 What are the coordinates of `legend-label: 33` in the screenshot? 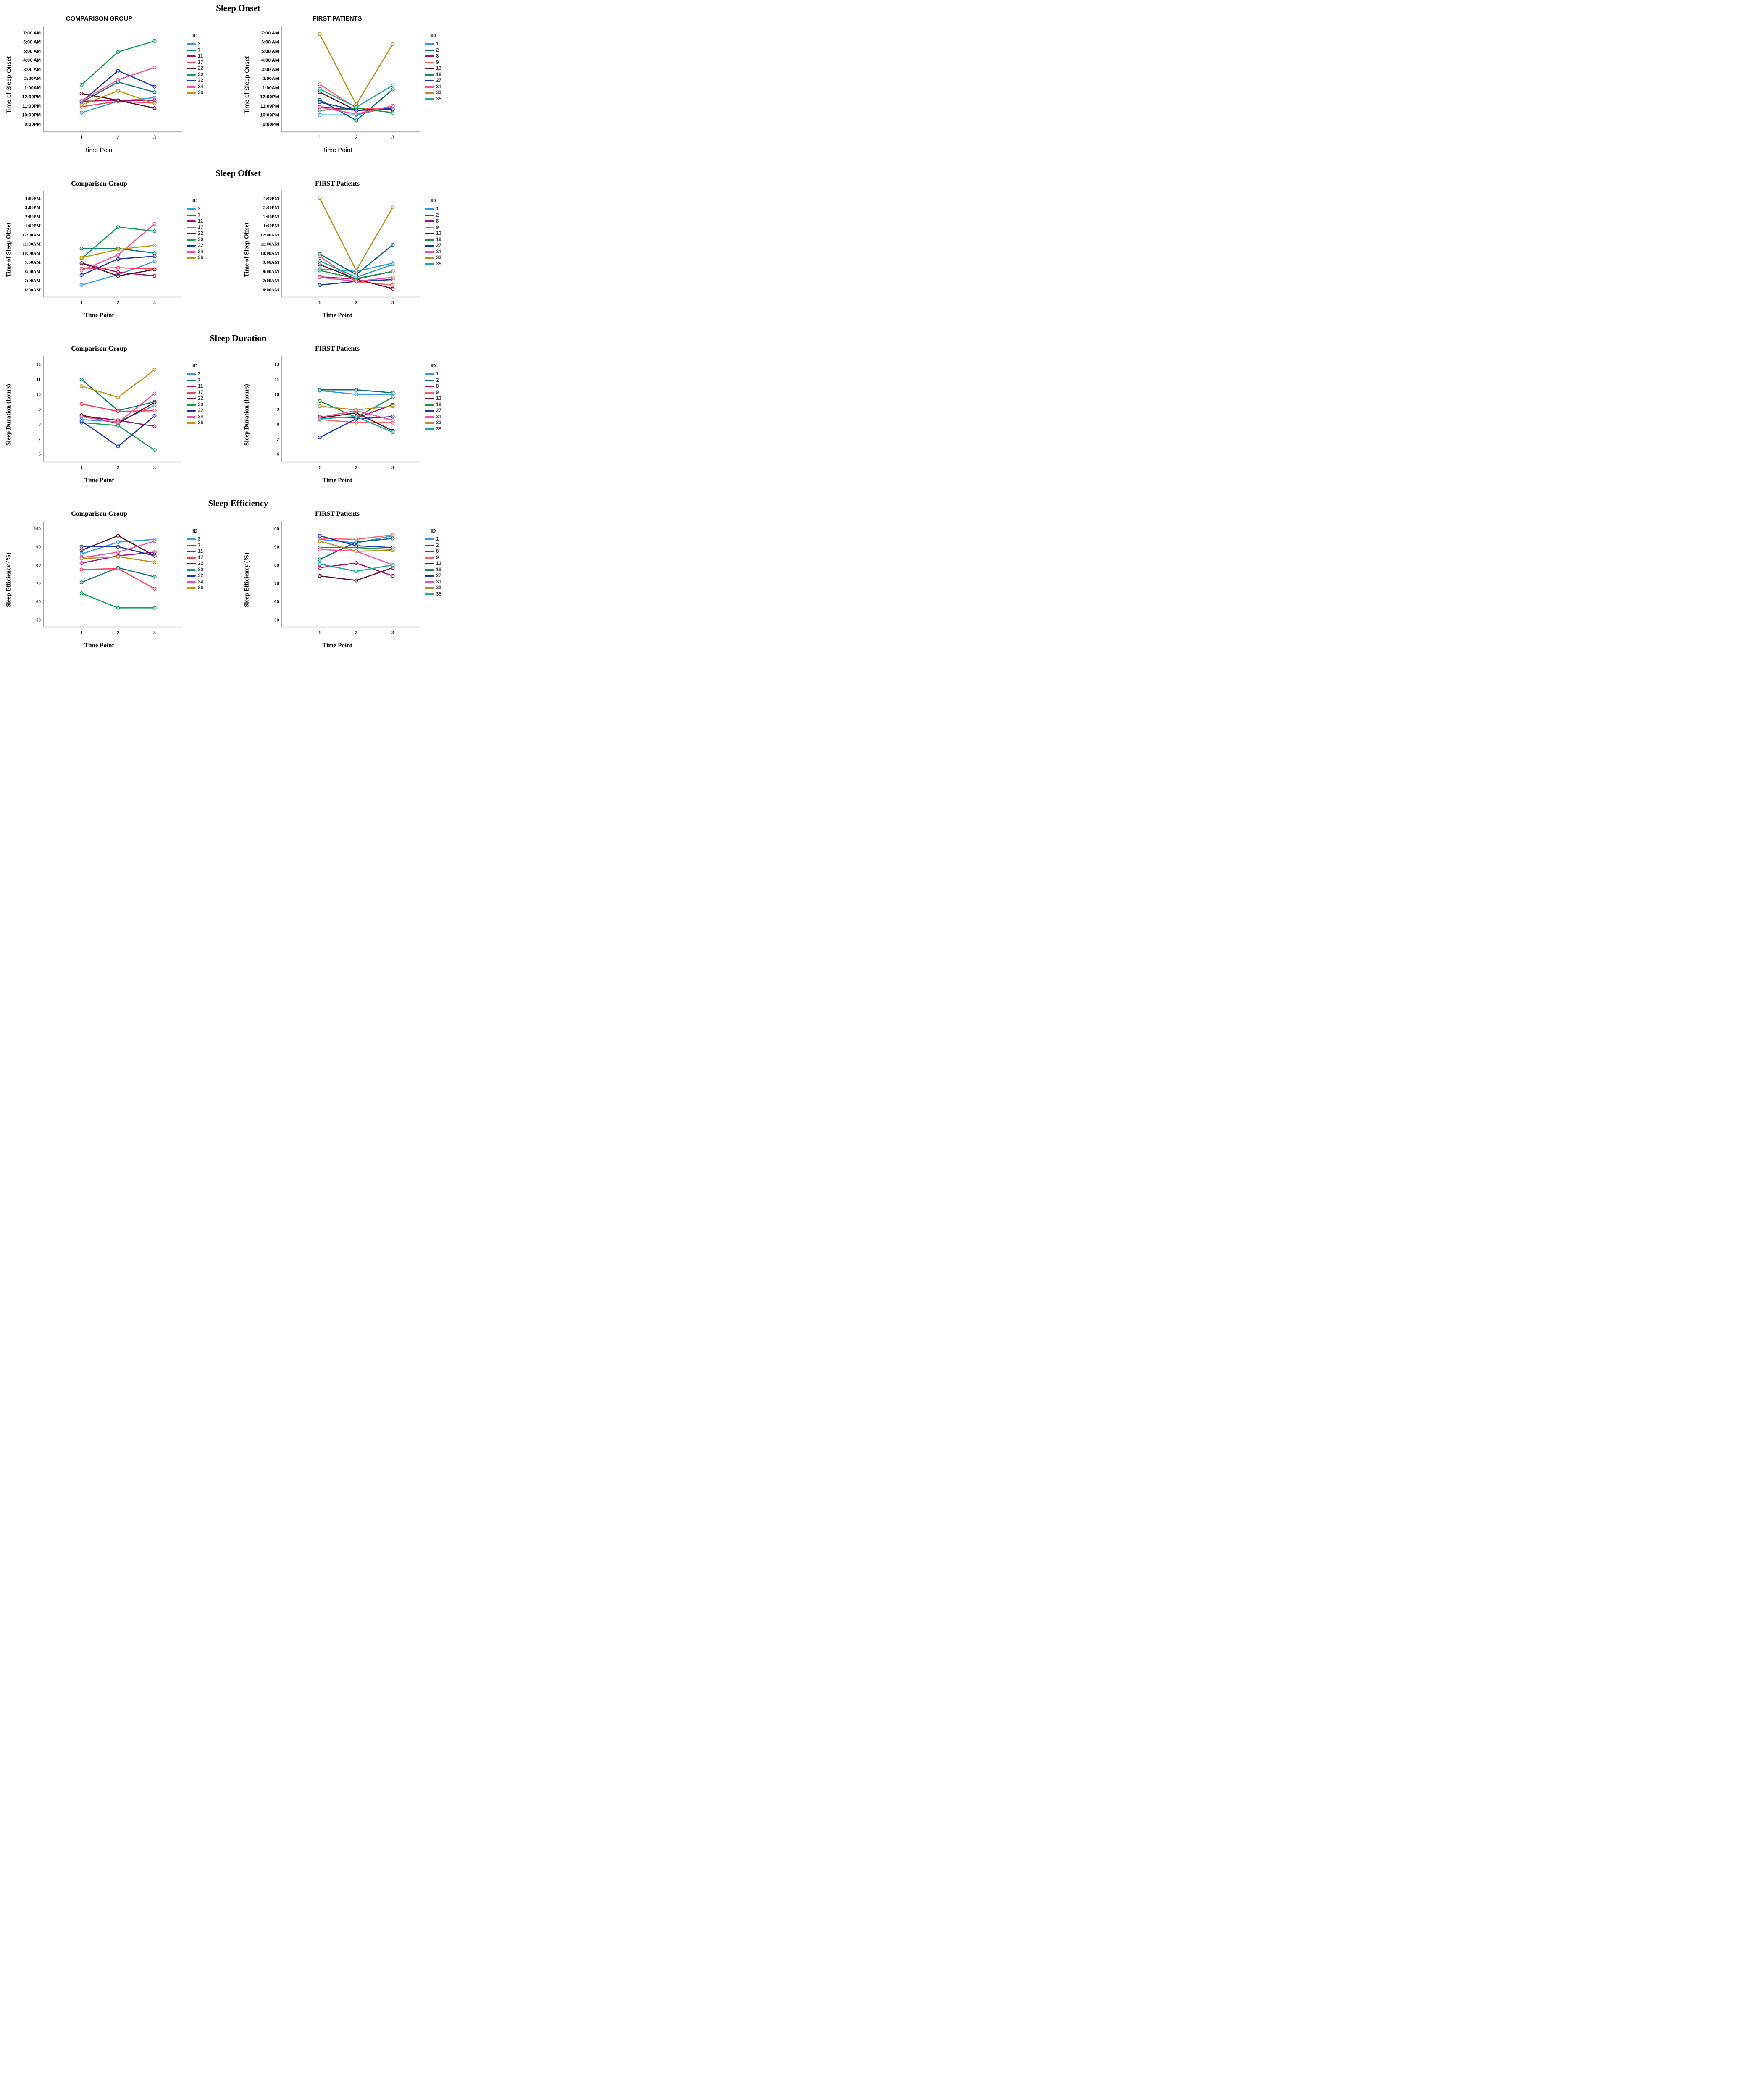 It's located at (438, 258).